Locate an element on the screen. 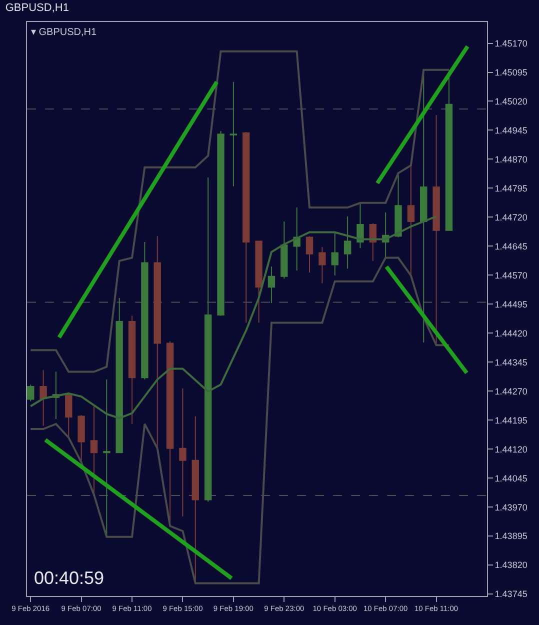 Image resolution: width=539 pixels, height=625 pixels. y-tick-label: 1.45020 is located at coordinates (511, 101).